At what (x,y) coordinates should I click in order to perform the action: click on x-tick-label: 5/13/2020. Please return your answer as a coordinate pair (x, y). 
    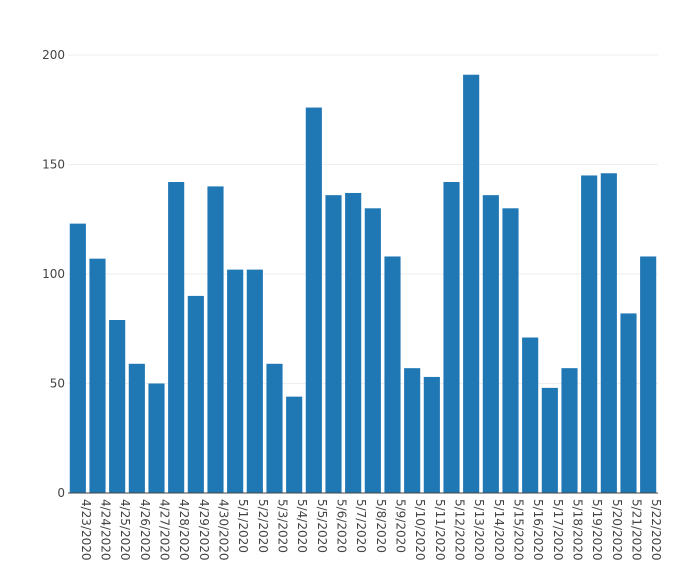
    Looking at the image, I should click on (479, 530).